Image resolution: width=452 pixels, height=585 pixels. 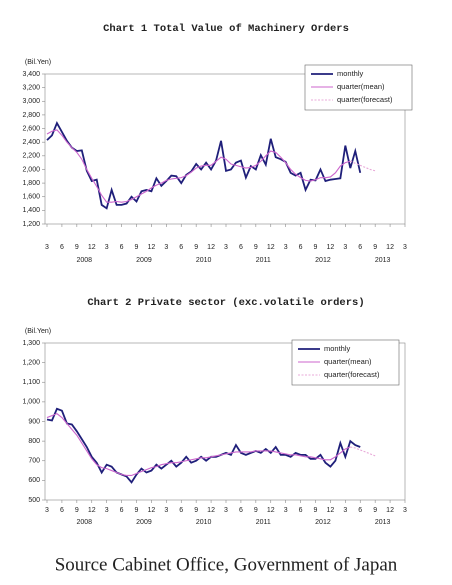 I want to click on y-tick-label: 3,400, so click(x=31, y=74).